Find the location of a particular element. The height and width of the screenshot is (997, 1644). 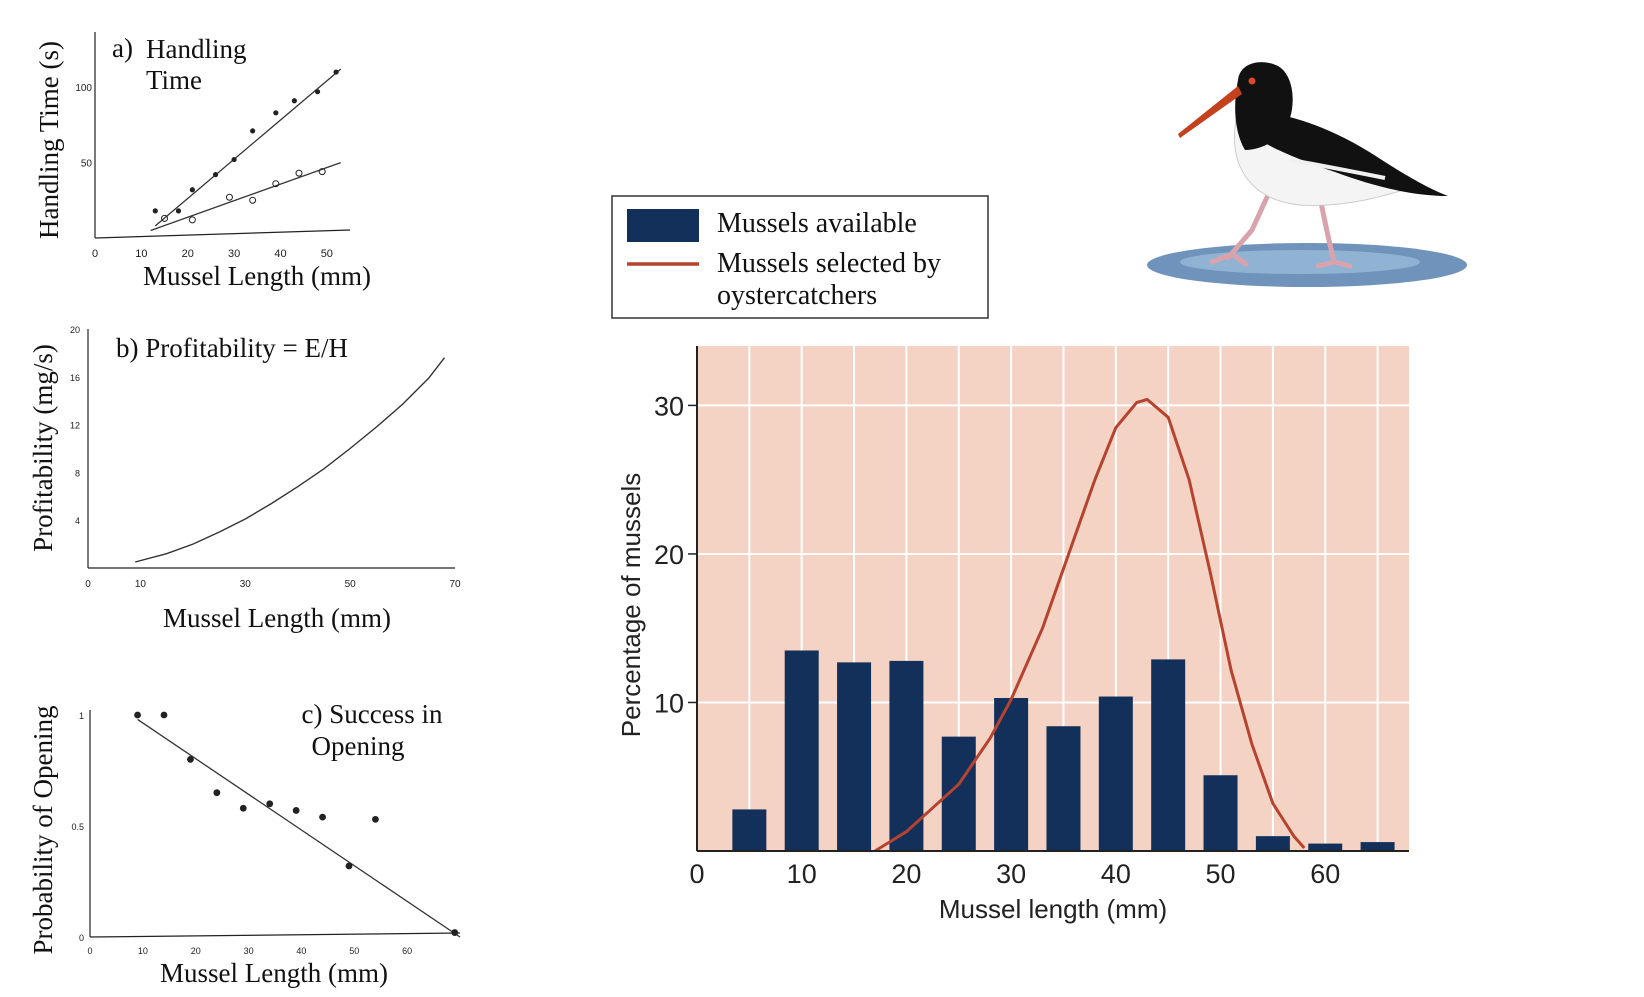

bird-eye is located at coordinates (1252, 81).